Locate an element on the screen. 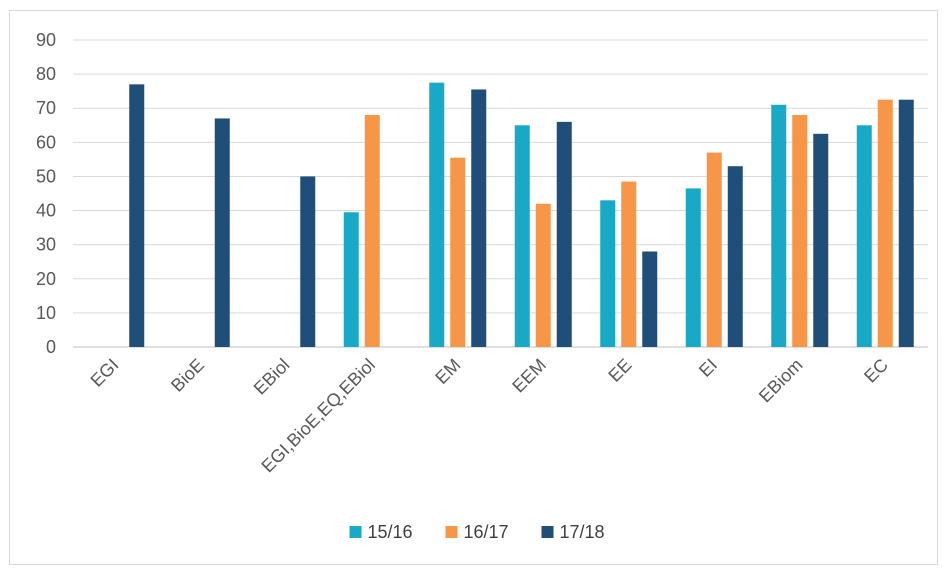 This screenshot has width=949, height=572. y-tick-label: 80 is located at coordinates (46, 74).